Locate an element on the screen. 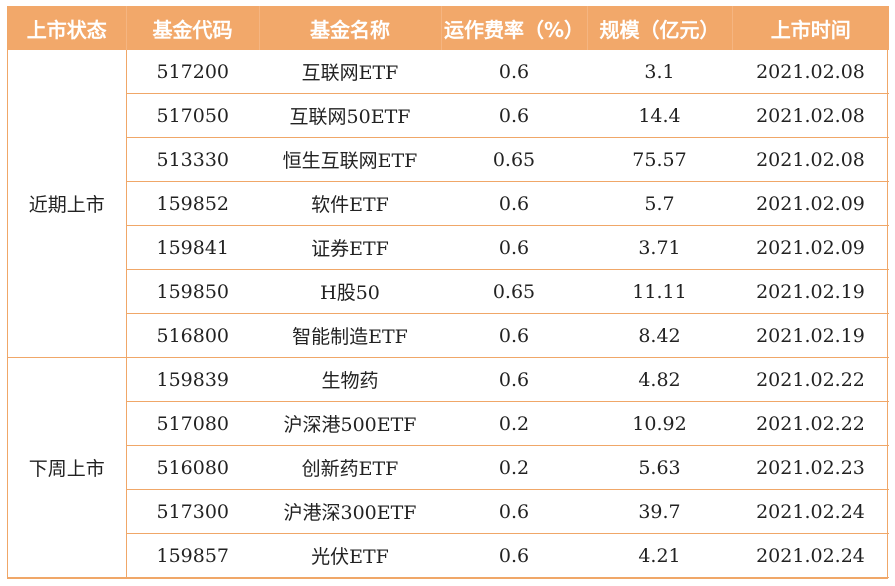  fund-size-cell: 39.7 is located at coordinates (659, 511).